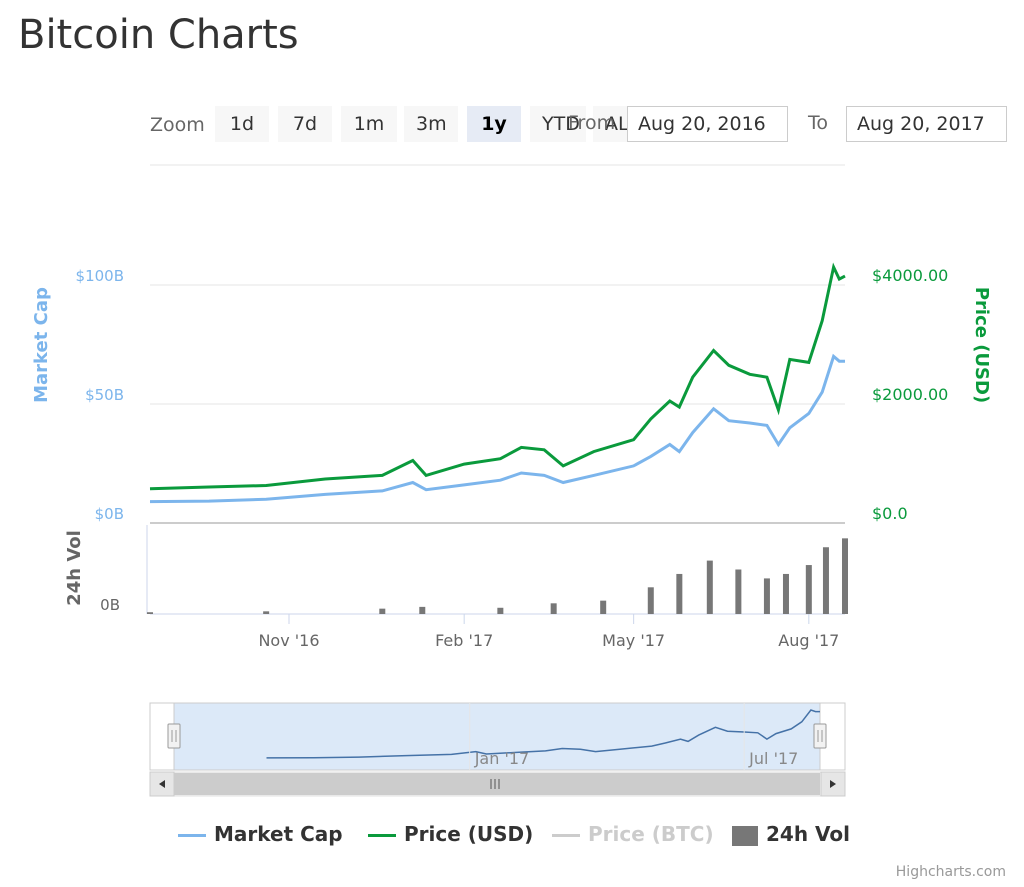  Describe the element at coordinates (104, 395) in the screenshot. I see `y-left-tick-label: $50B` at that location.